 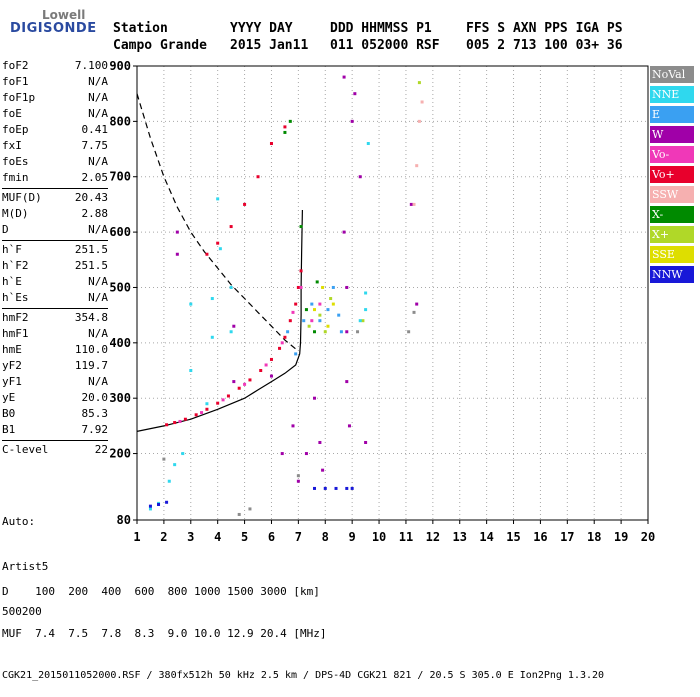 I want to click on y-tick-label: 500, so click(x=120, y=287).